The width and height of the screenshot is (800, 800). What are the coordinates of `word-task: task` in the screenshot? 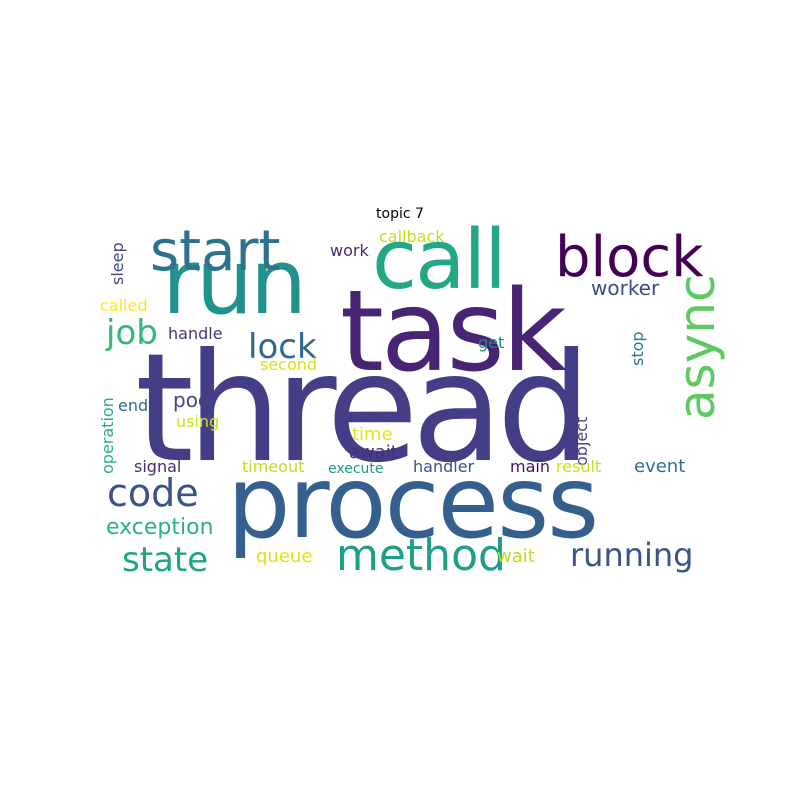 It's located at (453, 332).